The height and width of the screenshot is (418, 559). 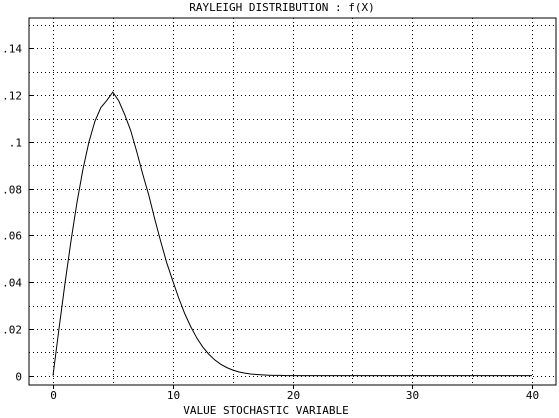 What do you see at coordinates (17, 213) in the screenshot?
I see `y-axis: 0 .02 .04 .06 .08 .1 .12 .14` at bounding box center [17, 213].